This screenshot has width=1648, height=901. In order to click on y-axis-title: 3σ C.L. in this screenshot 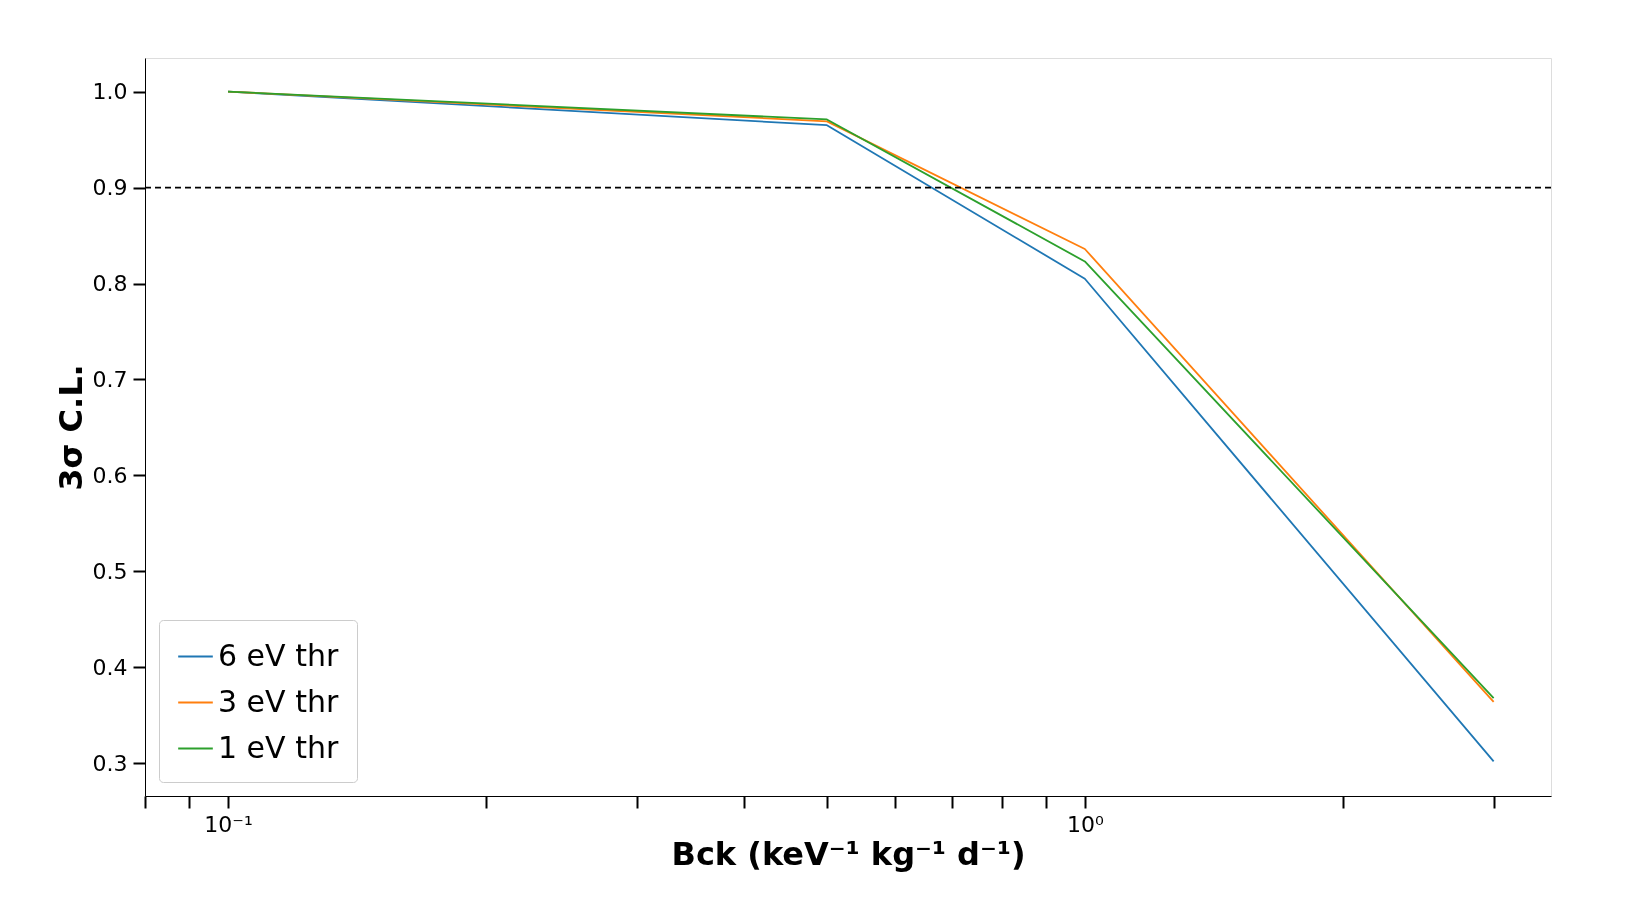, I will do `click(70, 427)`.